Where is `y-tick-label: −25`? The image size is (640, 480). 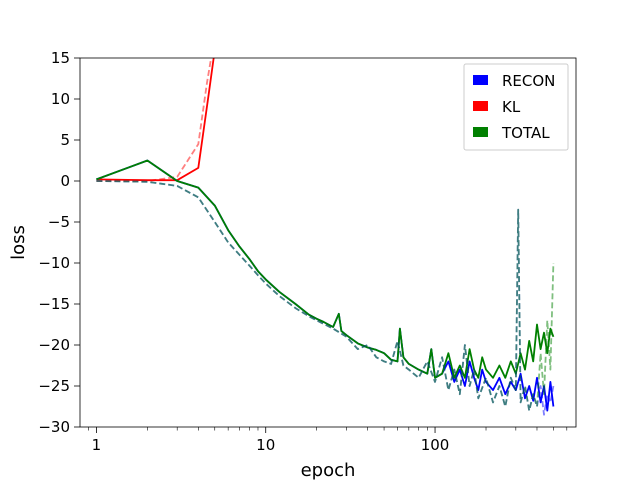 y-tick-label: −25 is located at coordinates (54, 386).